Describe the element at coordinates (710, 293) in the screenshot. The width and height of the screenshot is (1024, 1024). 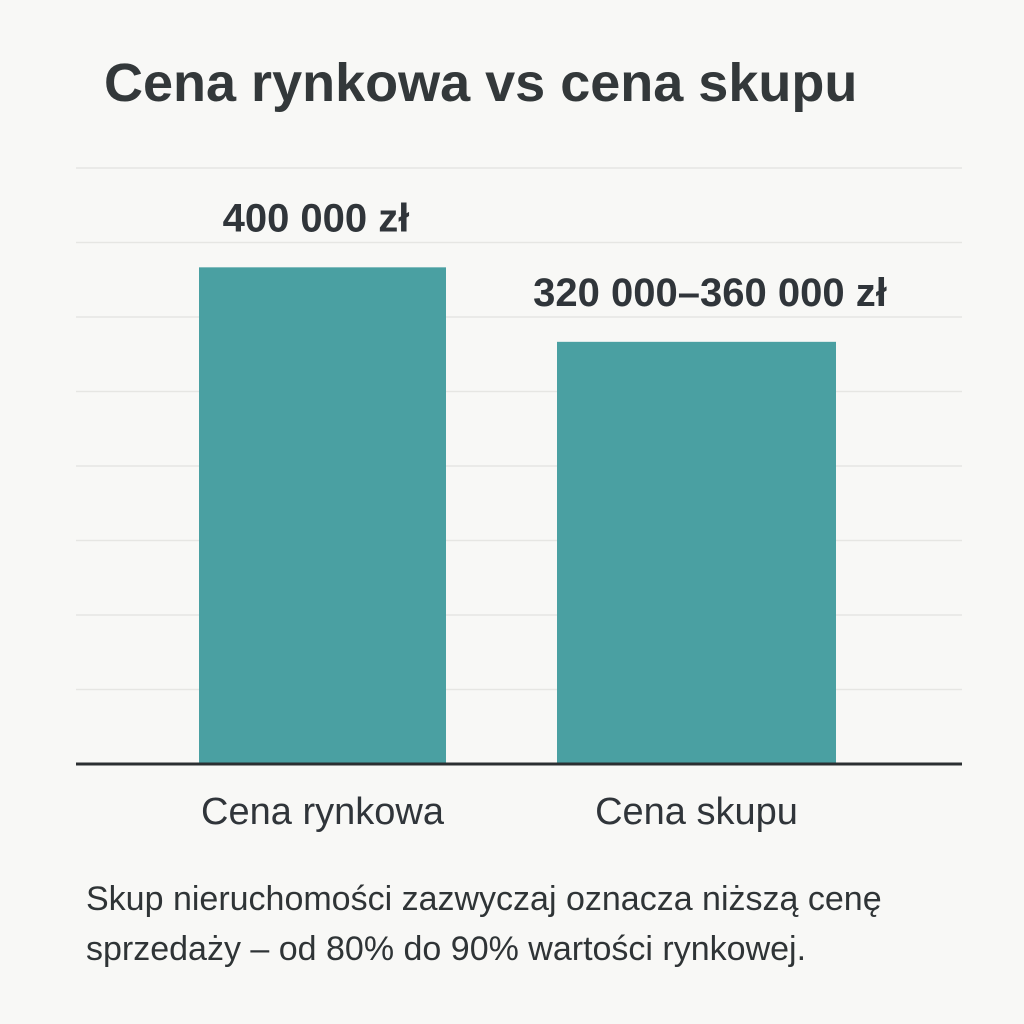
I see `data-label: 320 000–360 000 zł` at that location.